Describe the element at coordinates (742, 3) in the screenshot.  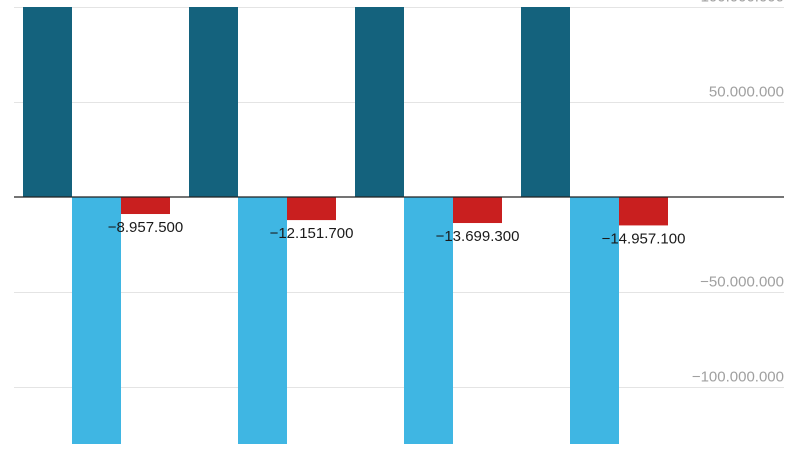
I see `y-tick-label: 100.000.000` at that location.